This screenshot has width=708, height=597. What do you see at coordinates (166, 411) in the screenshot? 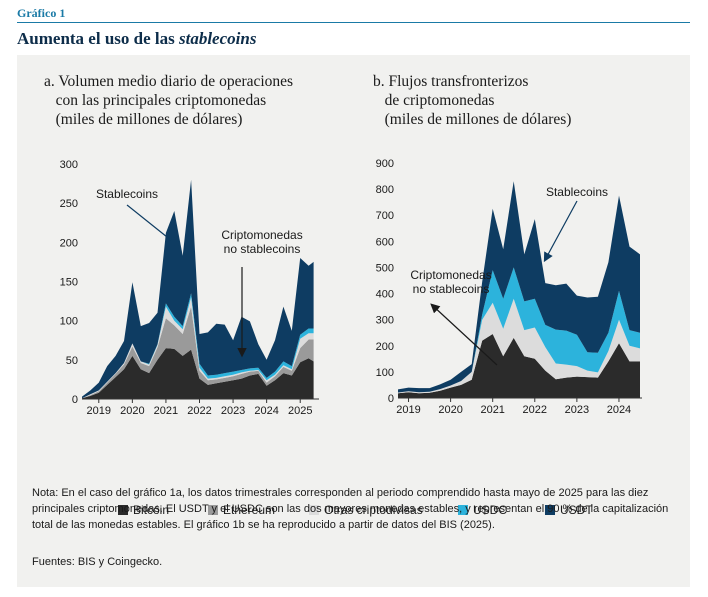
I see `chart-a-xtick-label: 2021` at bounding box center [166, 411].